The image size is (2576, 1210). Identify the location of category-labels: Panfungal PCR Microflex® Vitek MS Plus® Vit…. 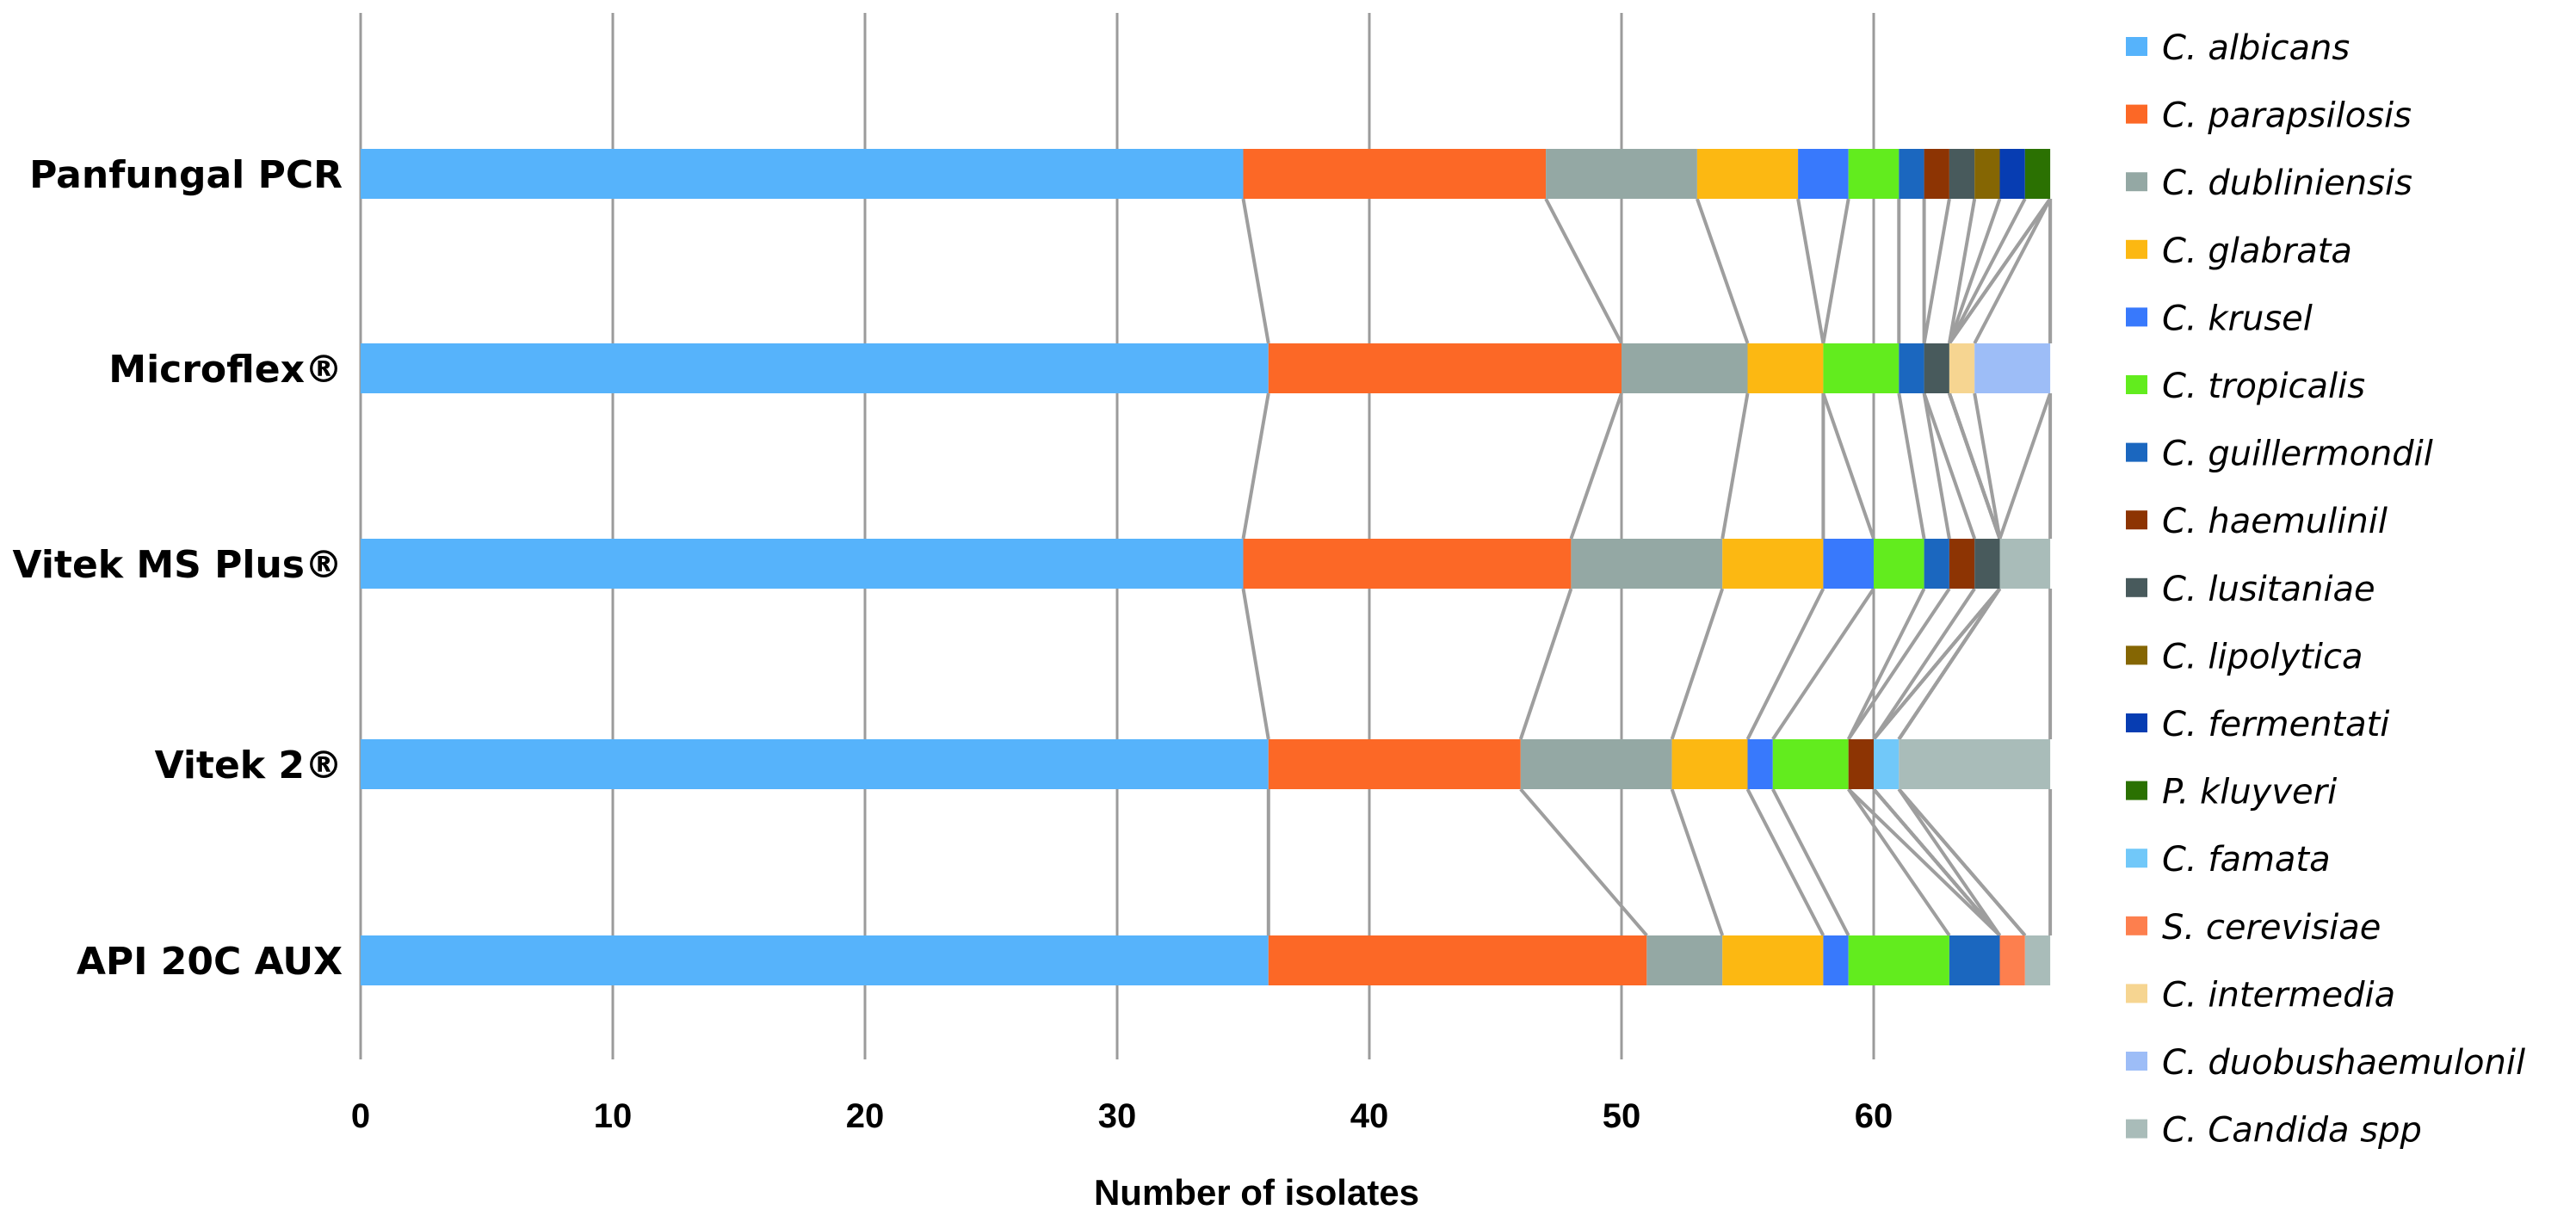
(178, 568).